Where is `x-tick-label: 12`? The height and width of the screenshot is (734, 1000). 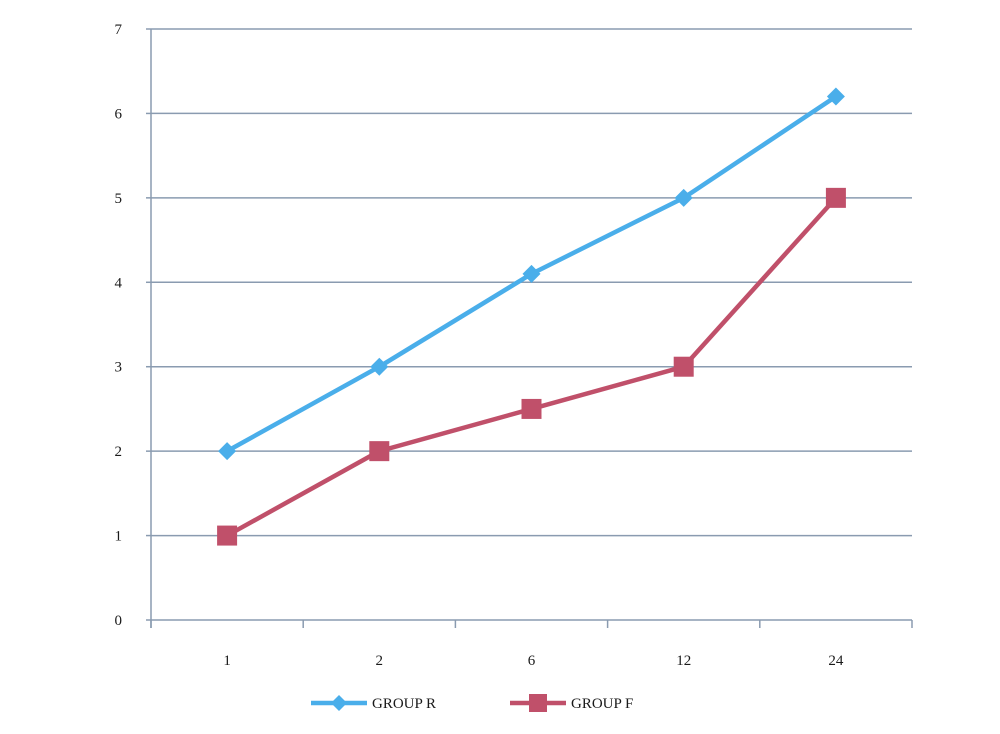 x-tick-label: 12 is located at coordinates (683, 661).